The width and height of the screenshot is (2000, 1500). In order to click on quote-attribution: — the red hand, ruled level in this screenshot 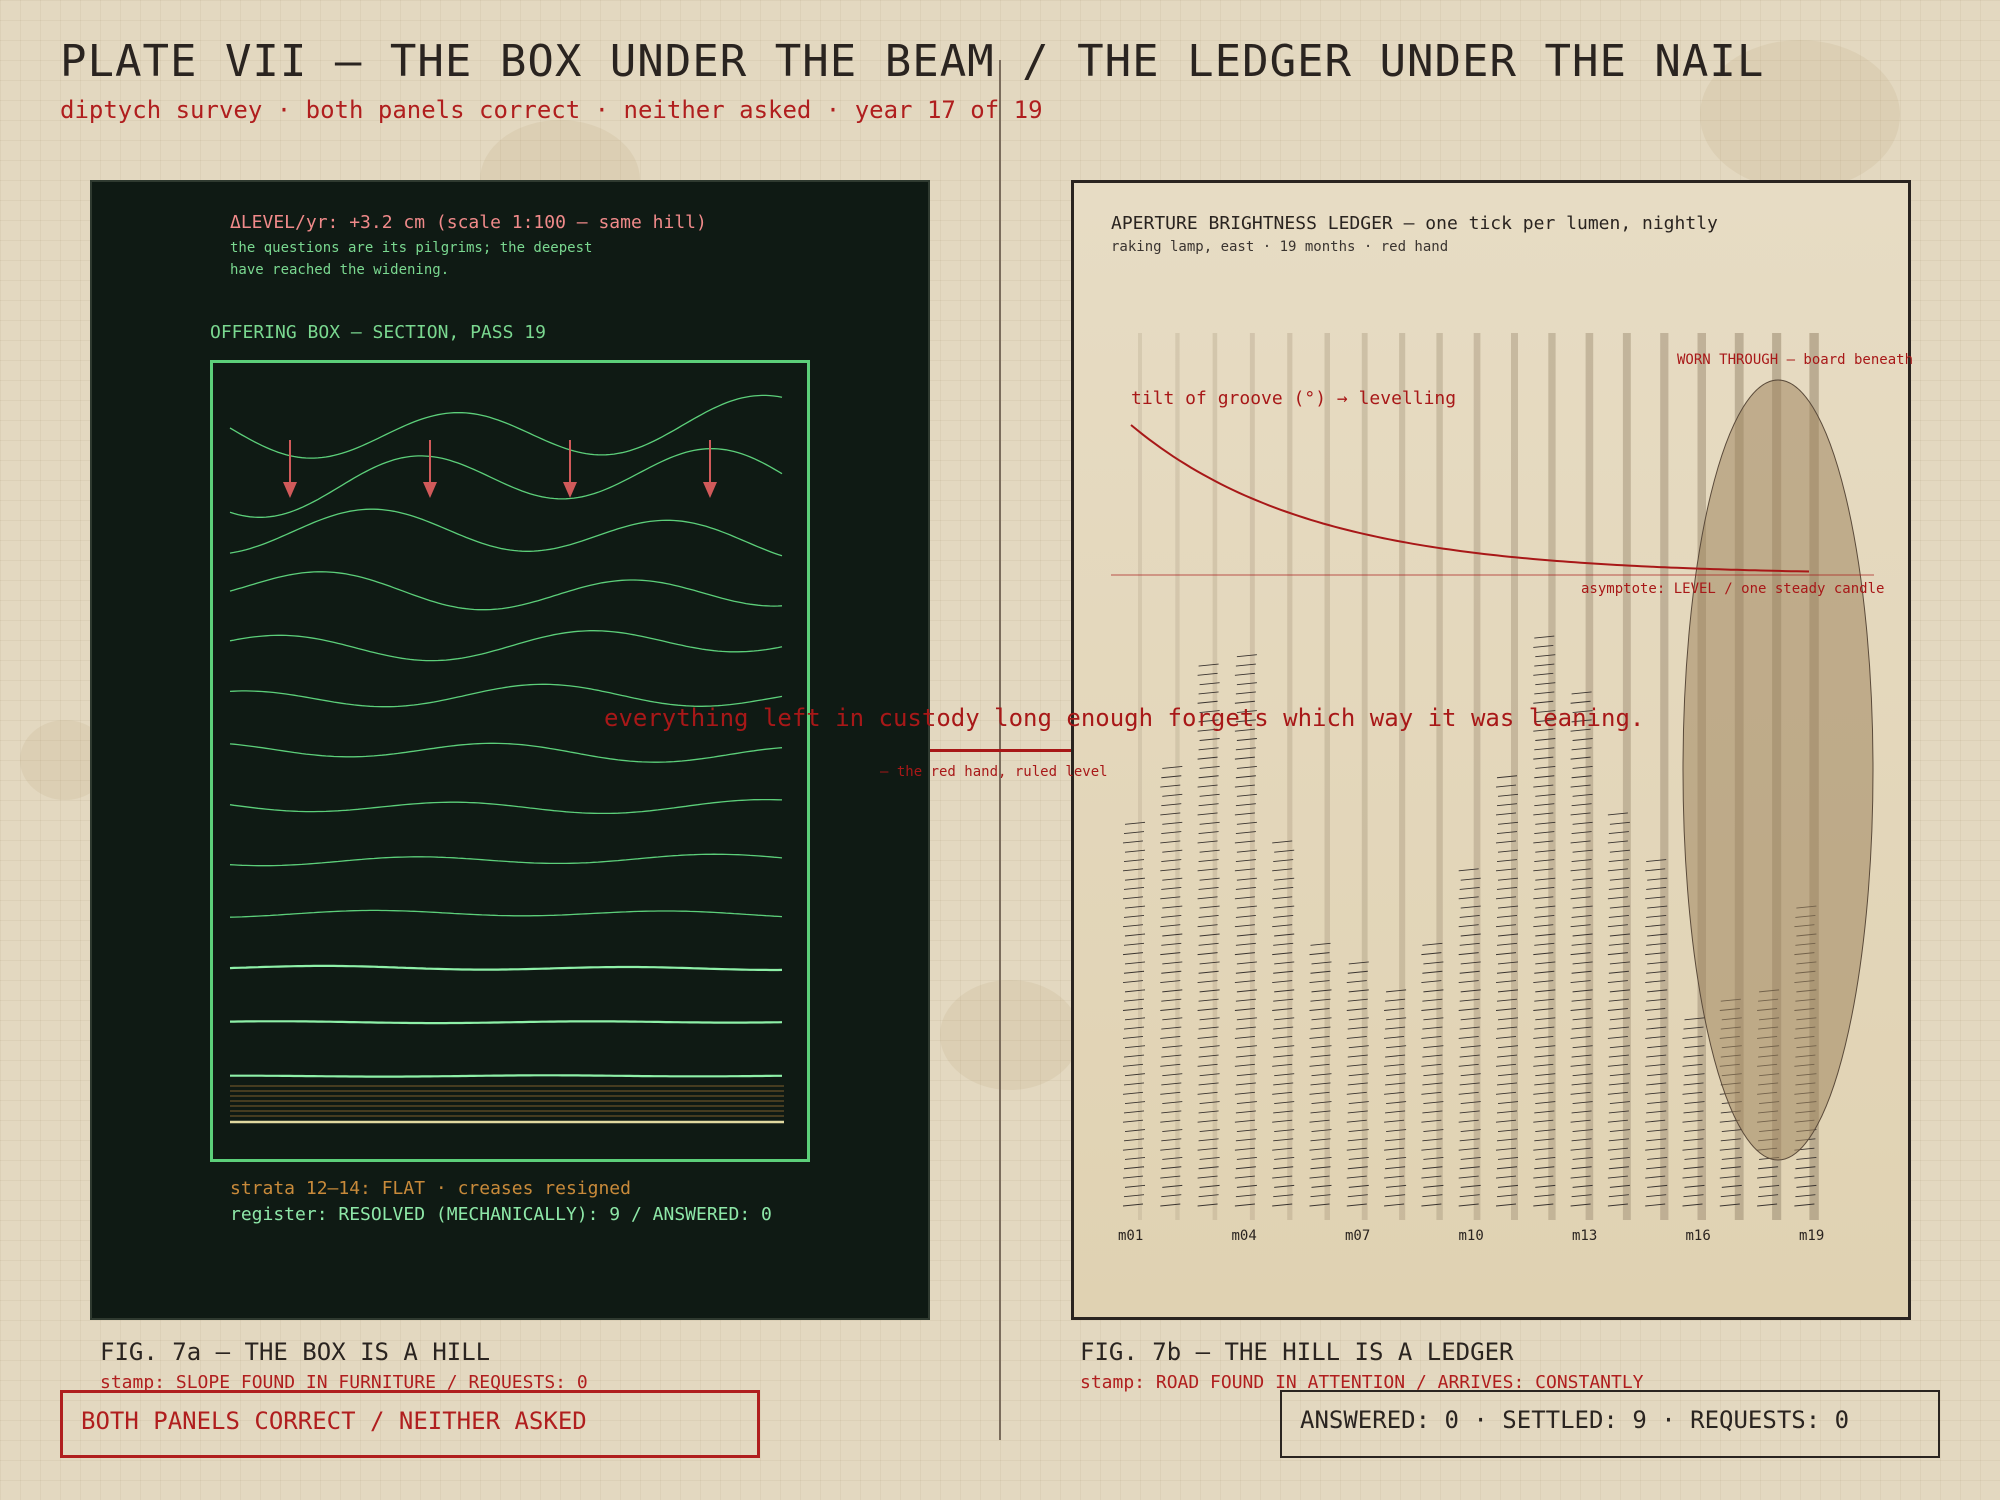, I will do `click(994, 772)`.